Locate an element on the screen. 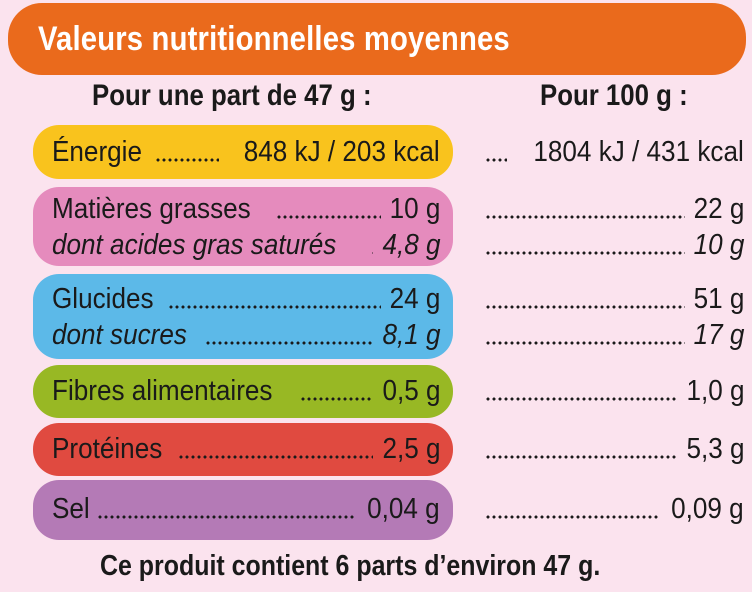 This screenshot has width=752, height=592. row-value: 1804 kJ / 431 kcal is located at coordinates (638, 152).